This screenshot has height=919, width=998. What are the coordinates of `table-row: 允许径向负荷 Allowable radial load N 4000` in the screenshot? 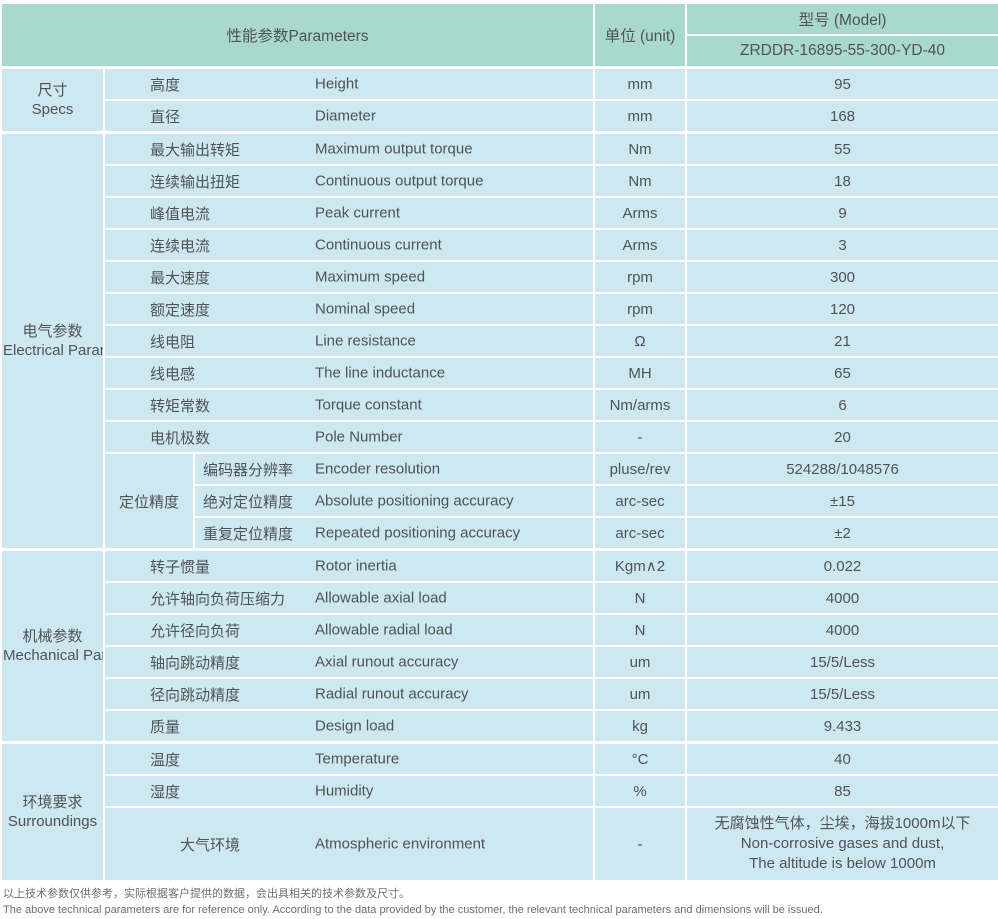 It's located at (499, 630).